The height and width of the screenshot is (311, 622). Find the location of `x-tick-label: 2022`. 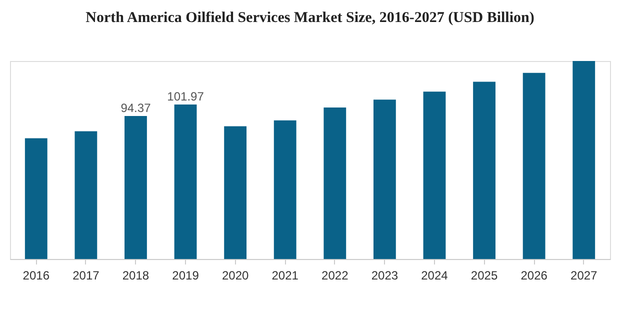

x-tick-label: 2022 is located at coordinates (335, 275).